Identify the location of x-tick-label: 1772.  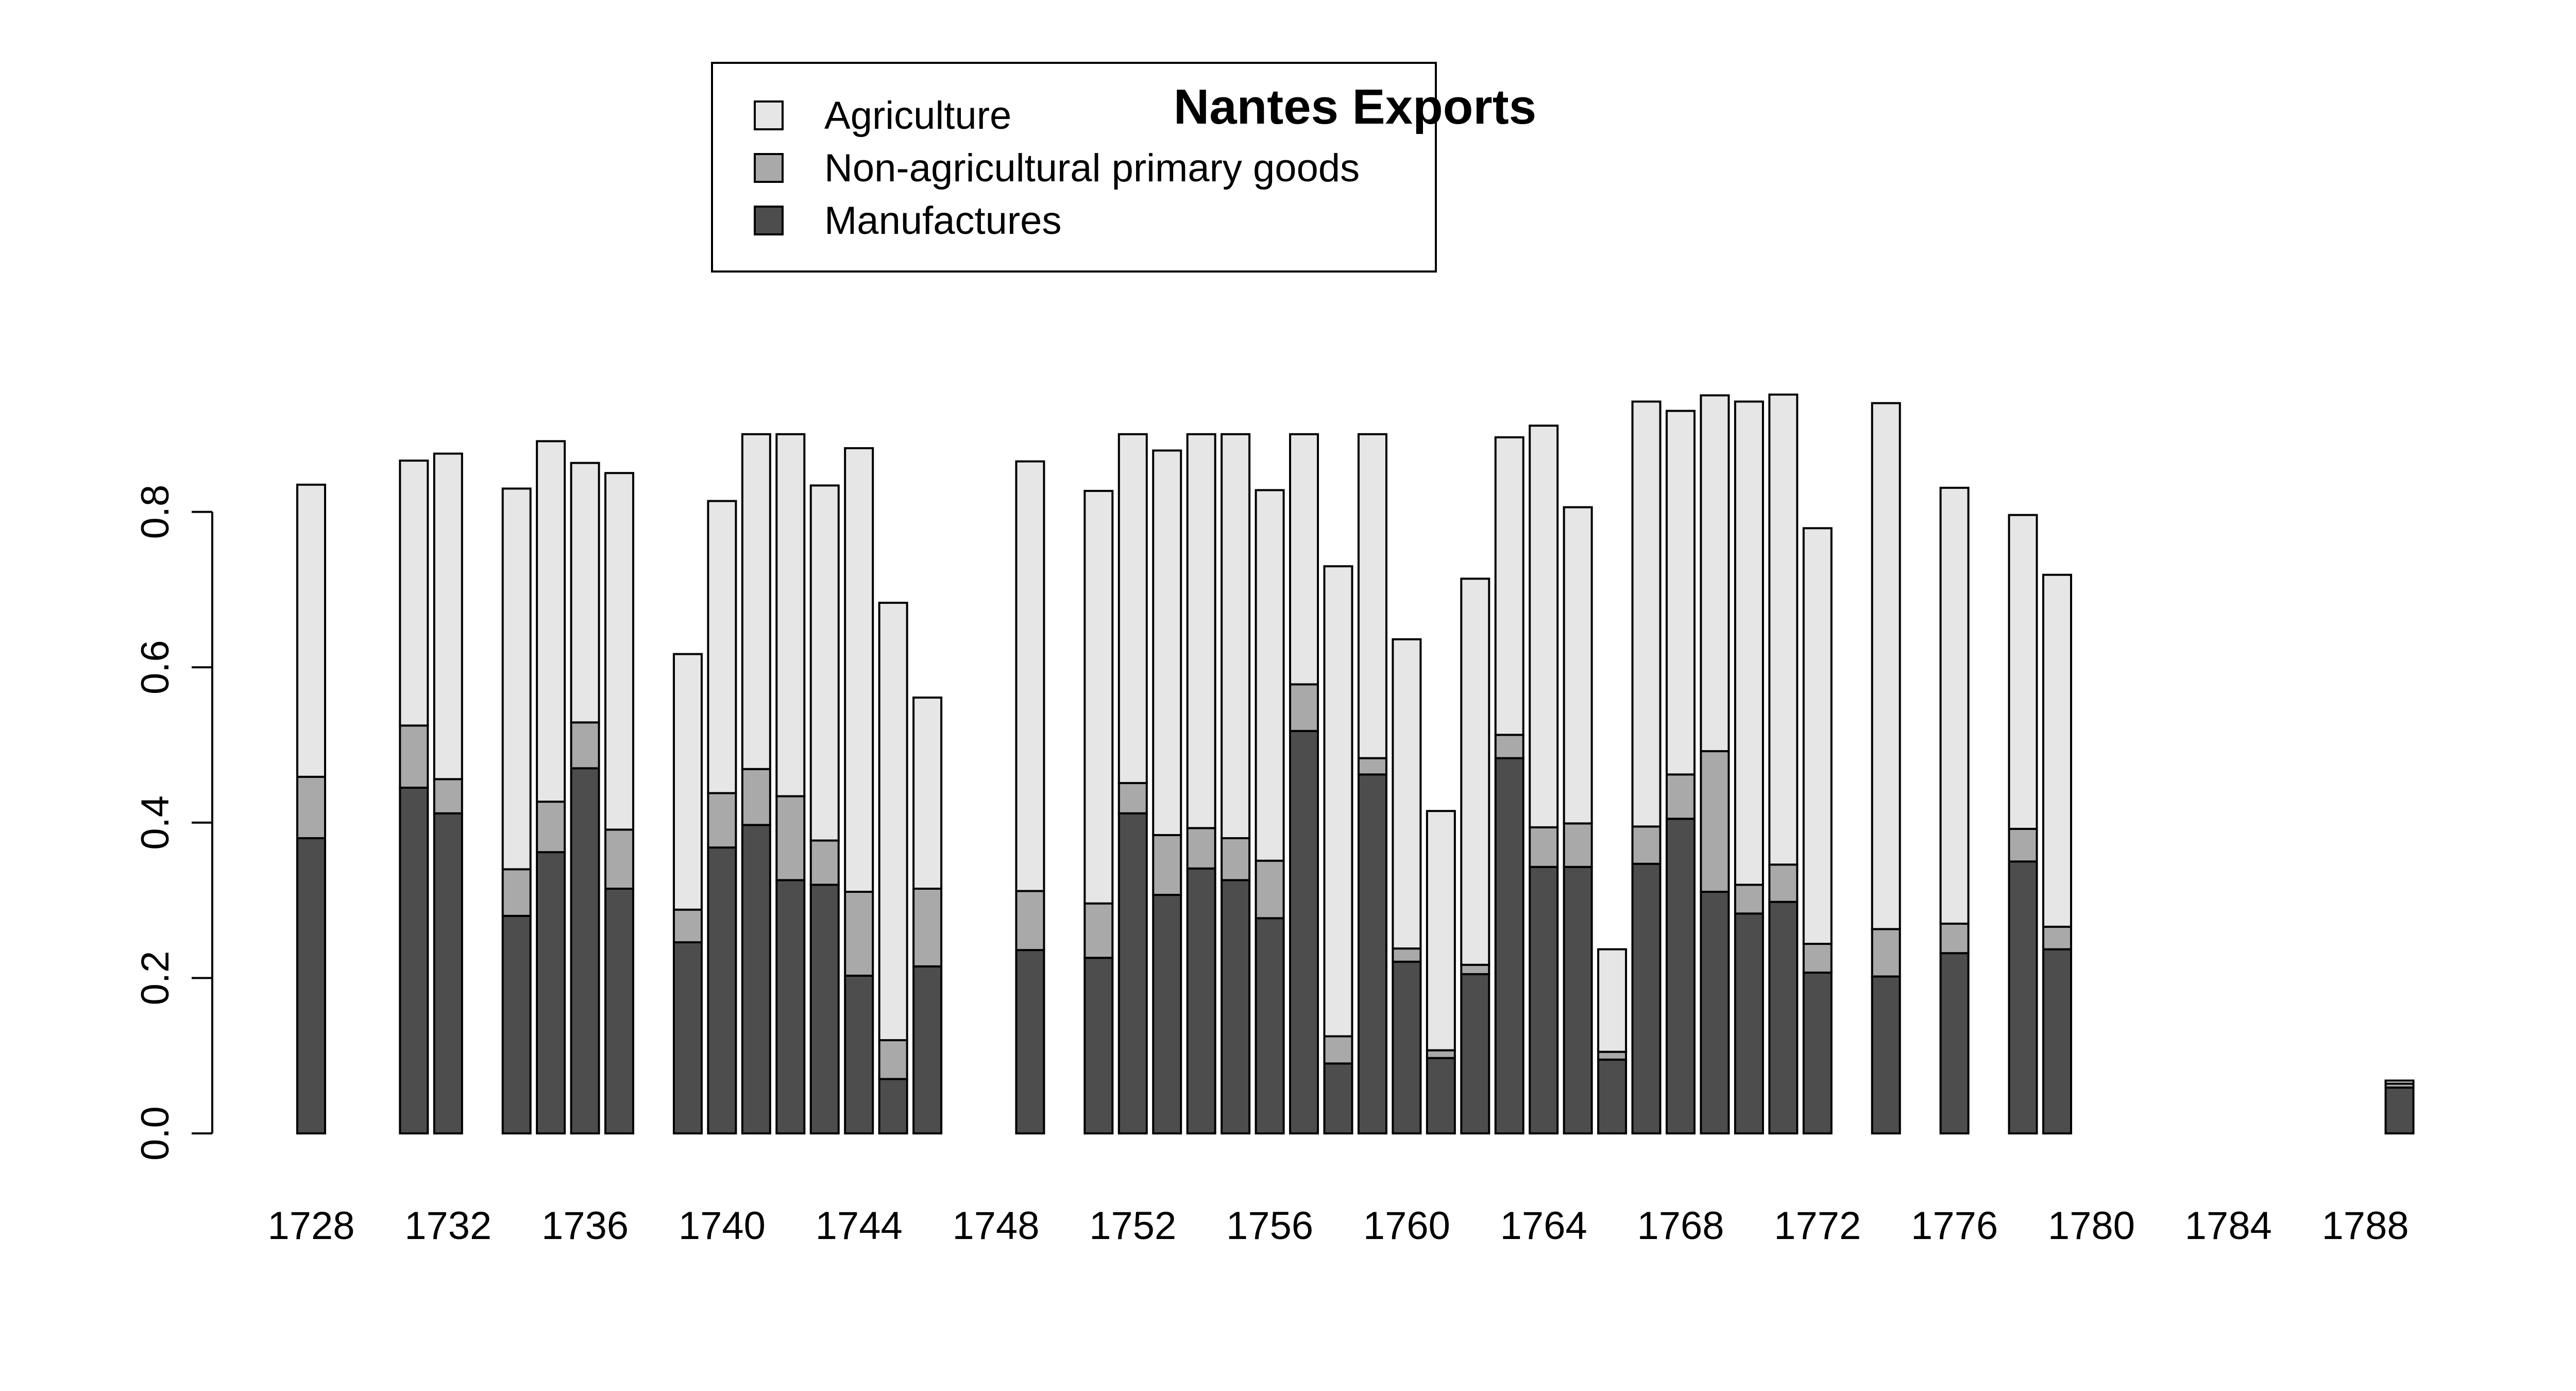
(1817, 1226).